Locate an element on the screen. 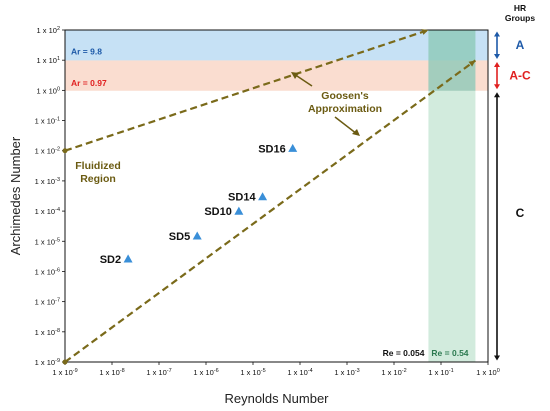 This screenshot has width=550, height=411. point-label-sd10: SD10 is located at coordinates (218, 212).